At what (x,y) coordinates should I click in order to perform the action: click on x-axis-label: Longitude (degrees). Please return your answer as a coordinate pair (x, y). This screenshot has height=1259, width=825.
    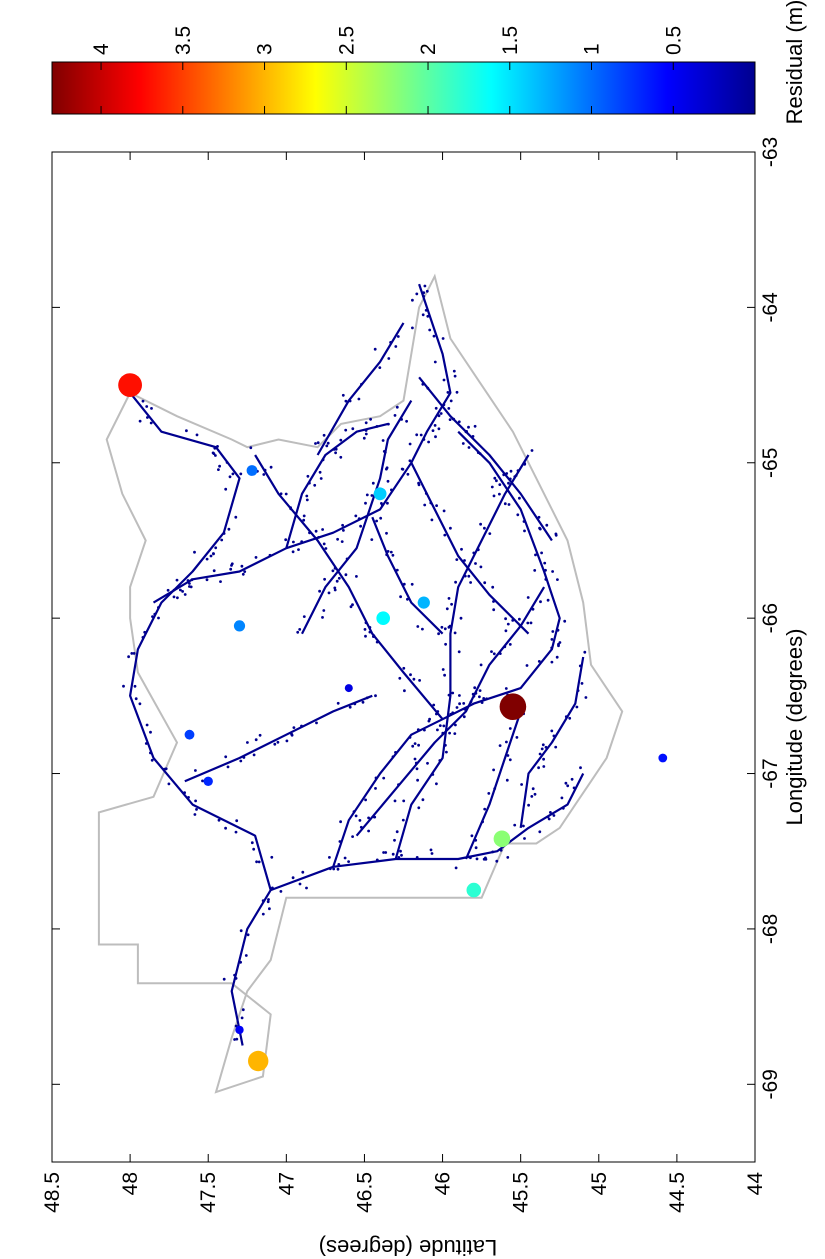
    Looking at the image, I should click on (794, 727).